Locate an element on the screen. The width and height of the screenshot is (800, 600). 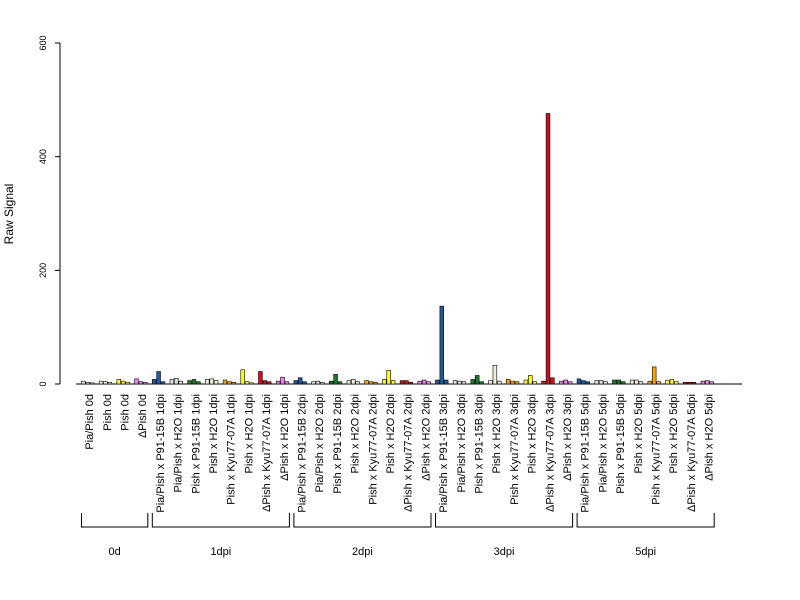
category-label: Pia/Pish x P91-15B 1dpi is located at coordinates (161, 453).